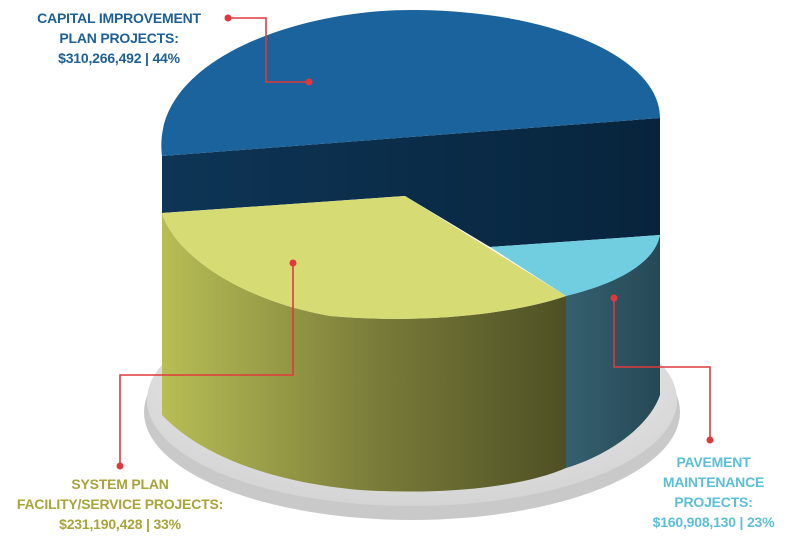  What do you see at coordinates (119, 18) in the screenshot?
I see `capital-label-line-1: CAPITAL IMPROVEMENT` at bounding box center [119, 18].